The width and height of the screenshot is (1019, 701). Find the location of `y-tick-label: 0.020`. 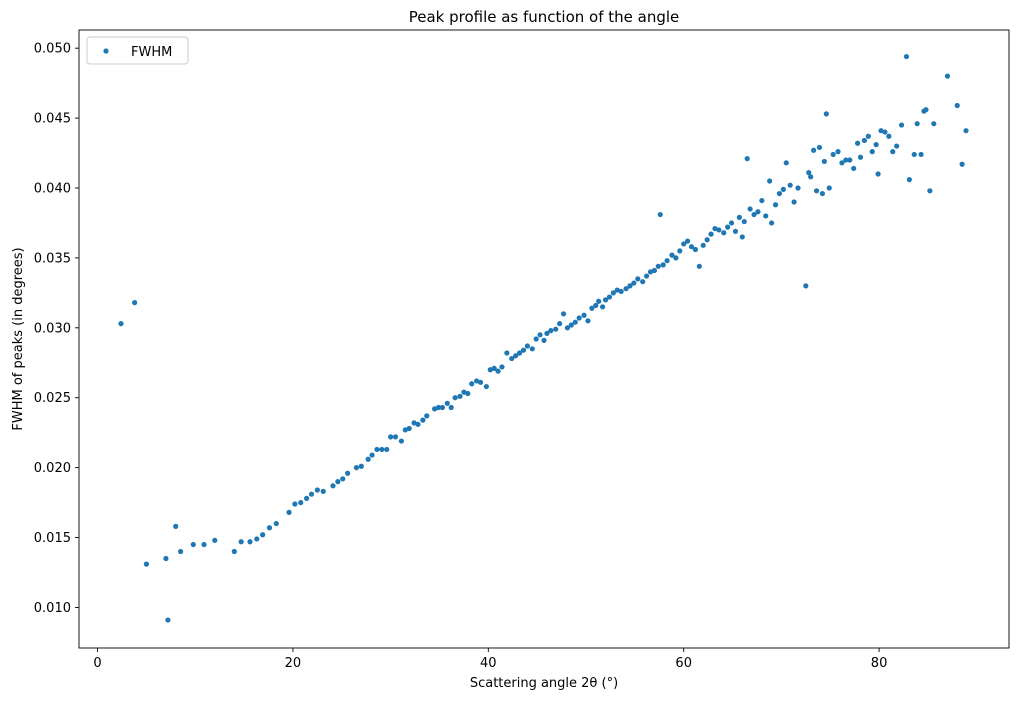

y-tick-label: 0.020 is located at coordinates (52, 468).